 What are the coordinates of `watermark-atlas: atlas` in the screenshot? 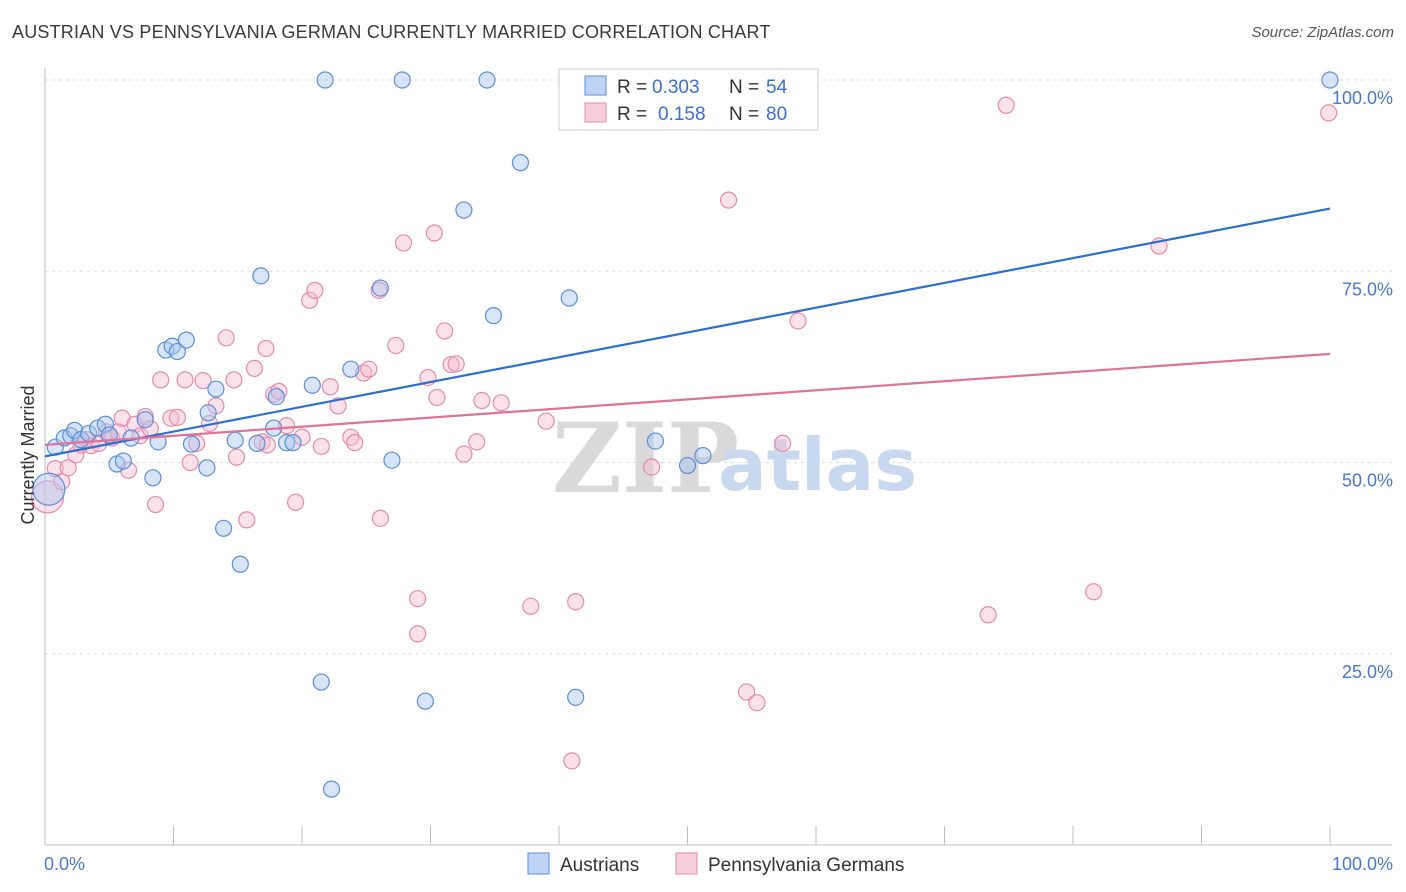 It's located at (817, 465).